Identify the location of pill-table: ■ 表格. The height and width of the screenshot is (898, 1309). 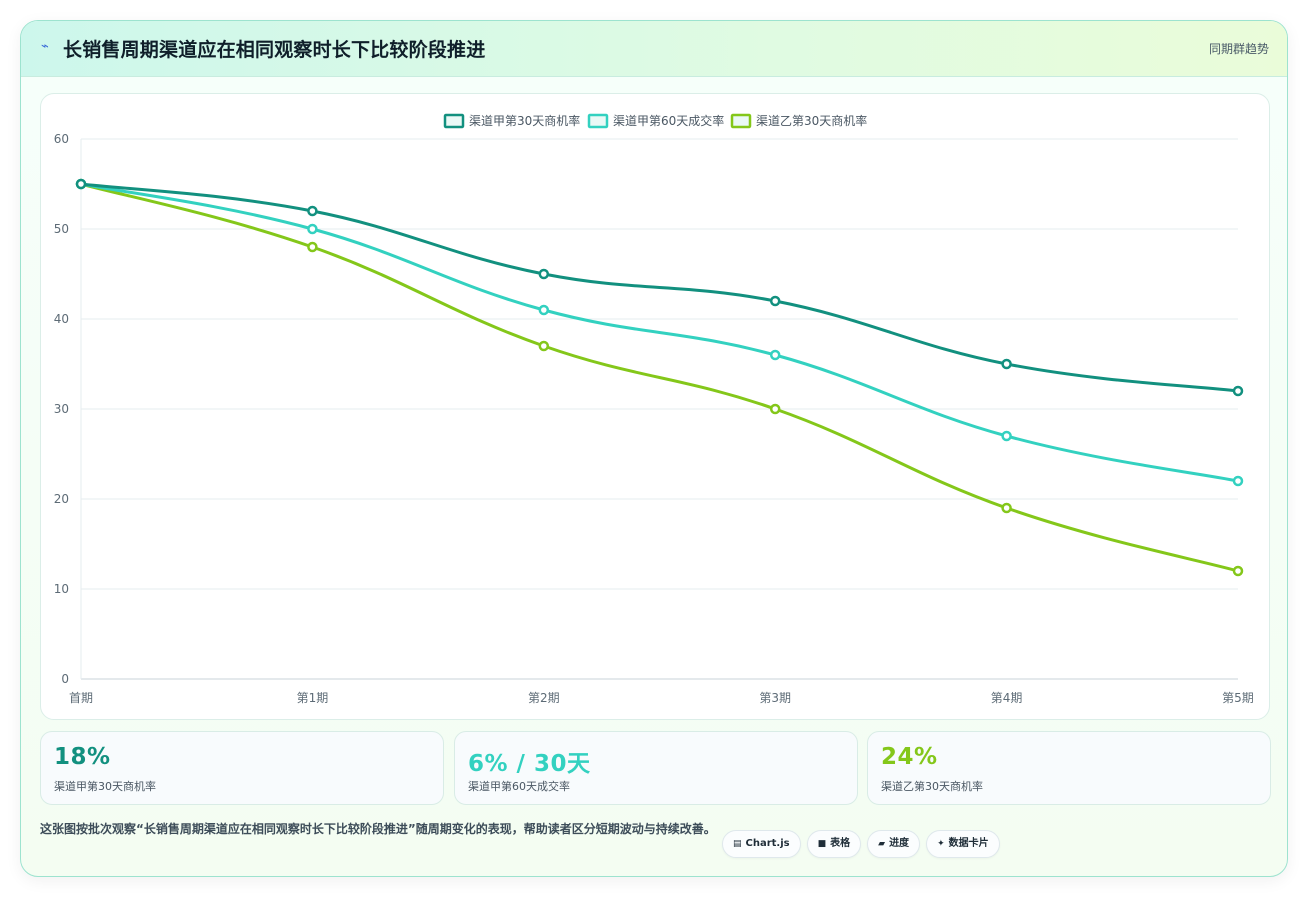
(834, 844).